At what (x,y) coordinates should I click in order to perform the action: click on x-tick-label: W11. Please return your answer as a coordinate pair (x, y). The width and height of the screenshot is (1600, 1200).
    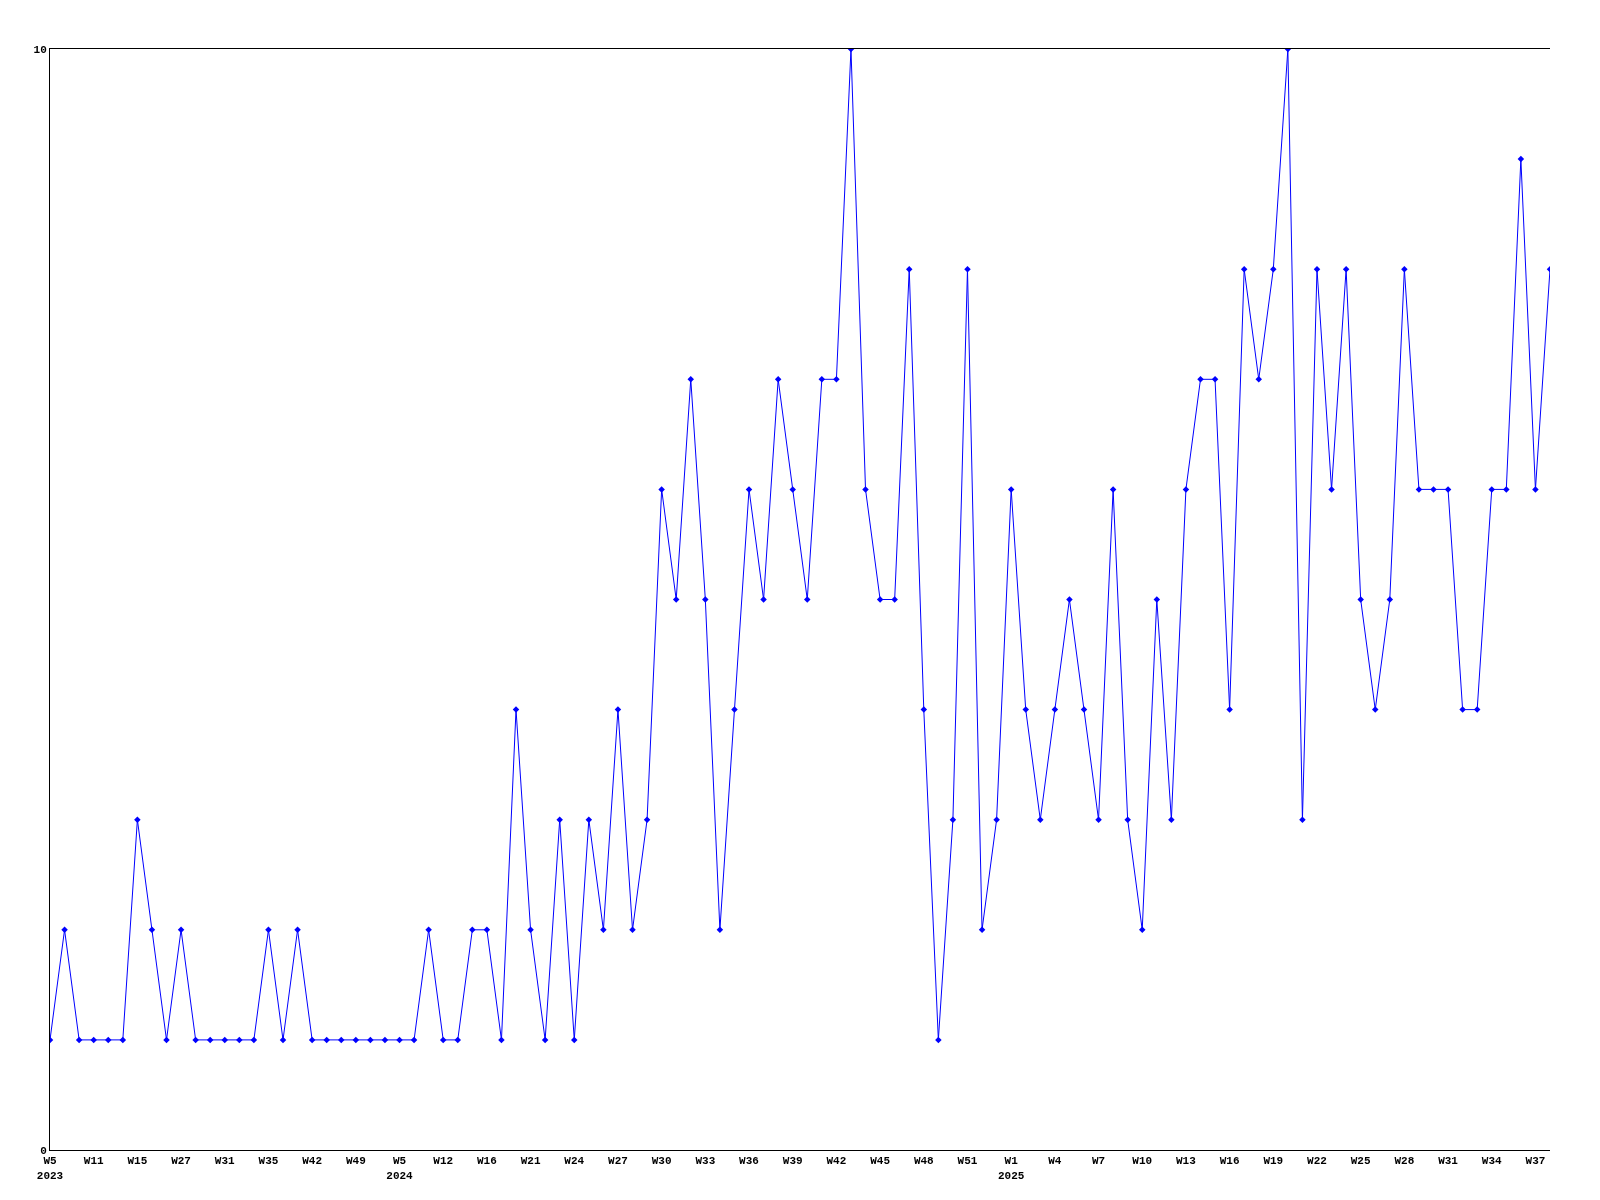
    Looking at the image, I should click on (93, 1161).